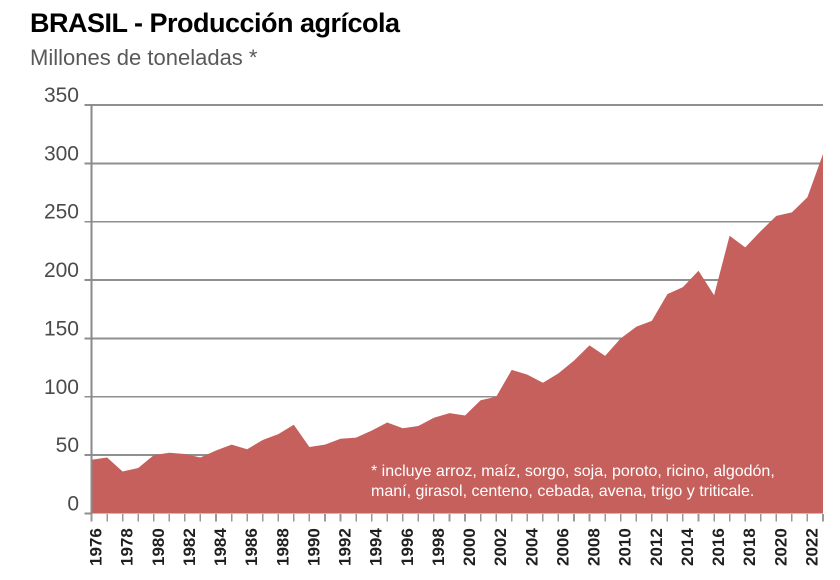 The image size is (840, 580). I want to click on x-axis-label: 2000, so click(469, 547).